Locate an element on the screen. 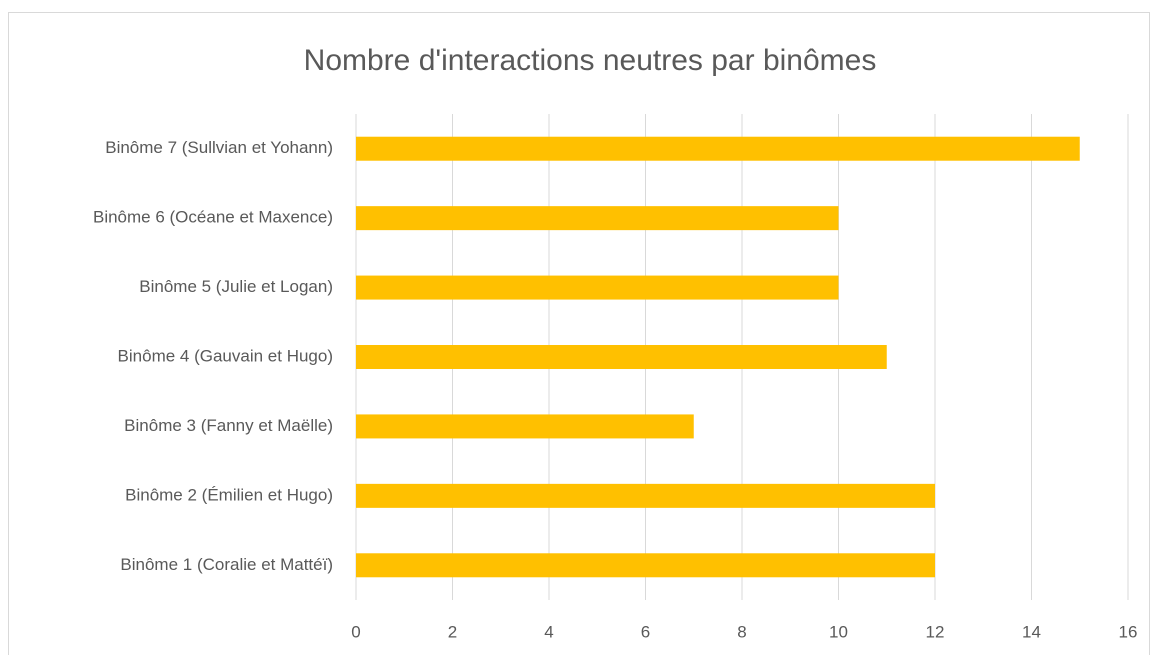 The height and width of the screenshot is (655, 1157). y-tick-label: Binôme 1 (Coralie et Mattéï) is located at coordinates (226, 564).